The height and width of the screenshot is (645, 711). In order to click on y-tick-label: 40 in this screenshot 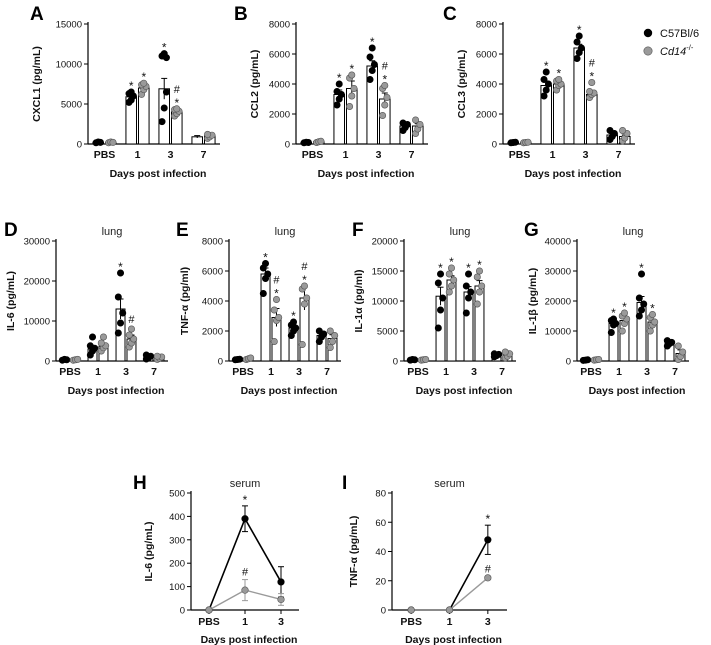, I will do `click(380, 552)`.